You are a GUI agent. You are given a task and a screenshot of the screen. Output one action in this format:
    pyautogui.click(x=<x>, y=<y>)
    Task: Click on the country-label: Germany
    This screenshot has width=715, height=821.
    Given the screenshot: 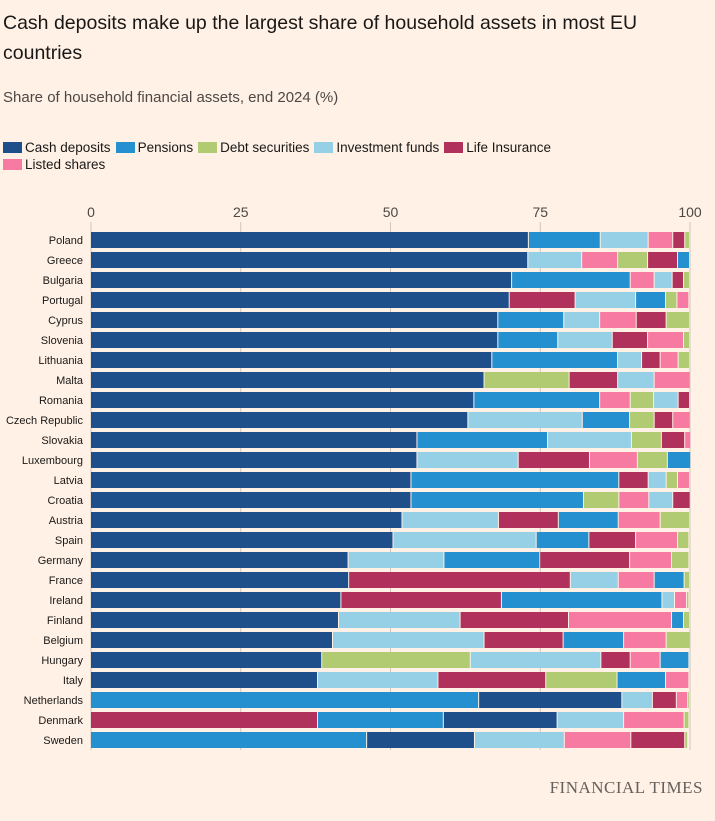 What is the action you would take?
    pyautogui.click(x=61, y=561)
    